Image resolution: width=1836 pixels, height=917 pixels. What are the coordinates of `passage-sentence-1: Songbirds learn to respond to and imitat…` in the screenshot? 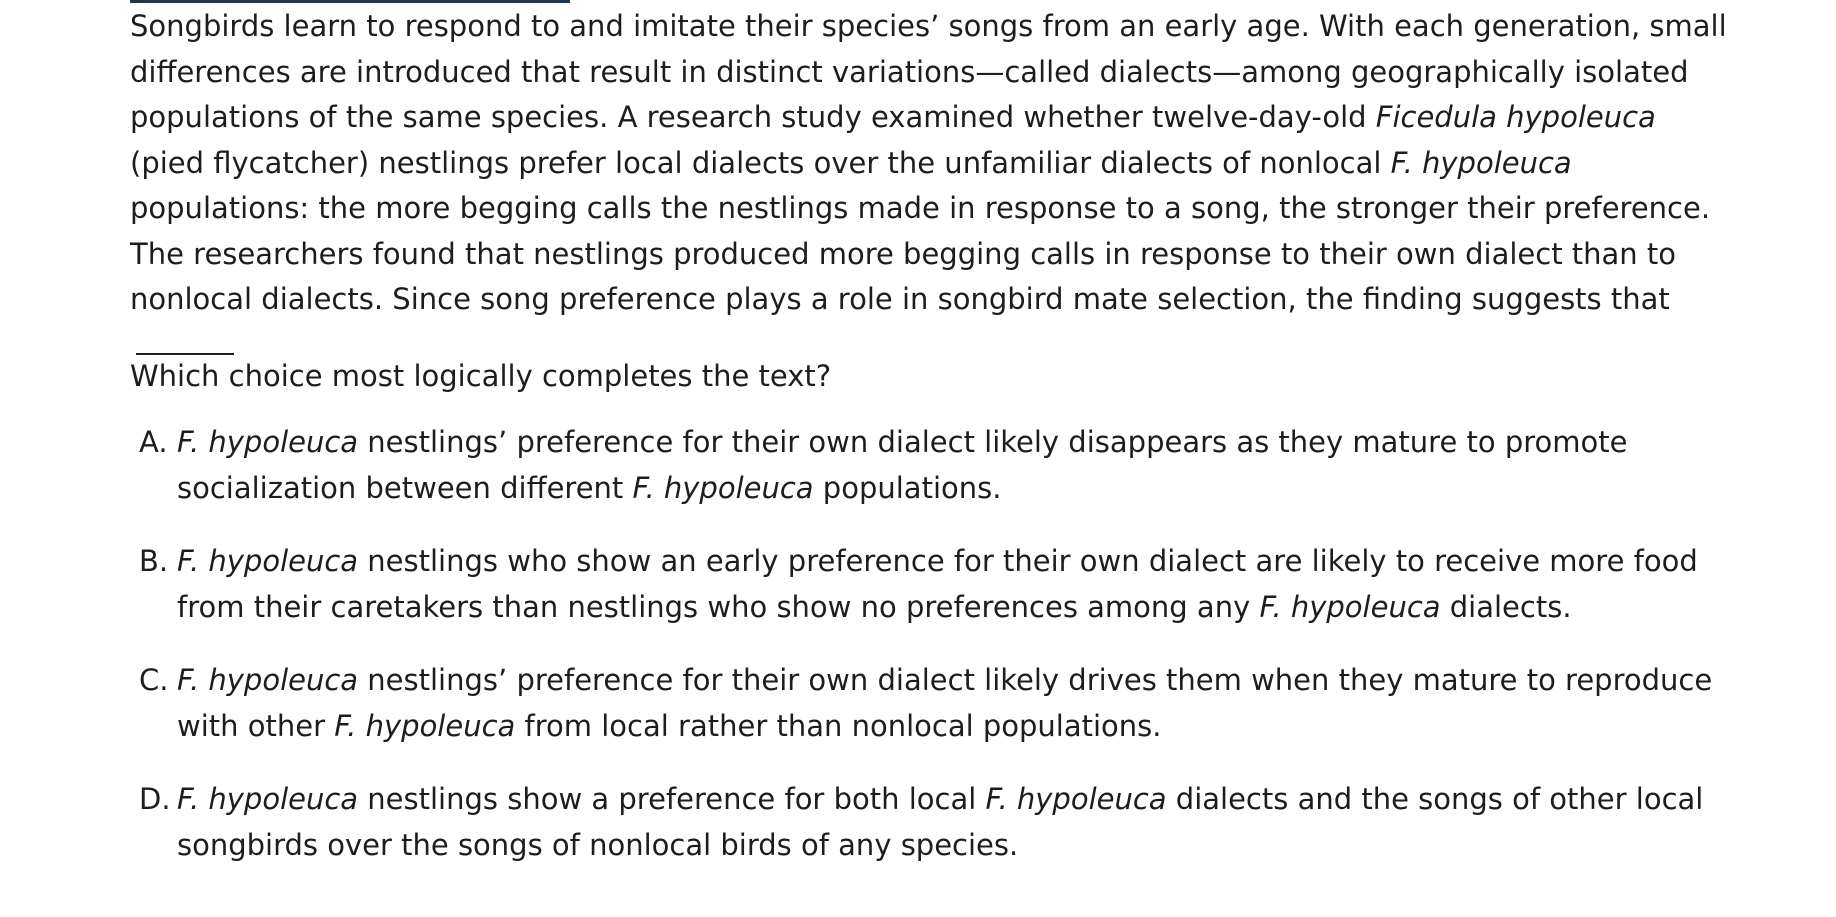 It's located at (928, 71).